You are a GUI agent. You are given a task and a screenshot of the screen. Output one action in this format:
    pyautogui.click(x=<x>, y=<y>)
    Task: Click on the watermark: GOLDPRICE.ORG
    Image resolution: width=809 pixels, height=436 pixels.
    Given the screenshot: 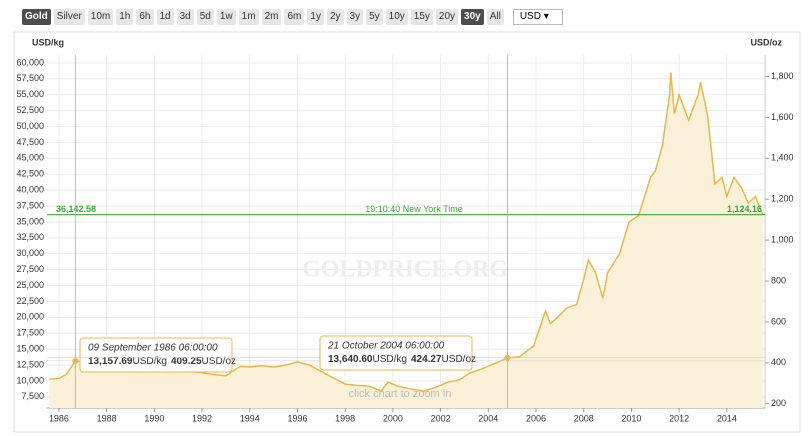 What is the action you would take?
    pyautogui.click(x=405, y=270)
    